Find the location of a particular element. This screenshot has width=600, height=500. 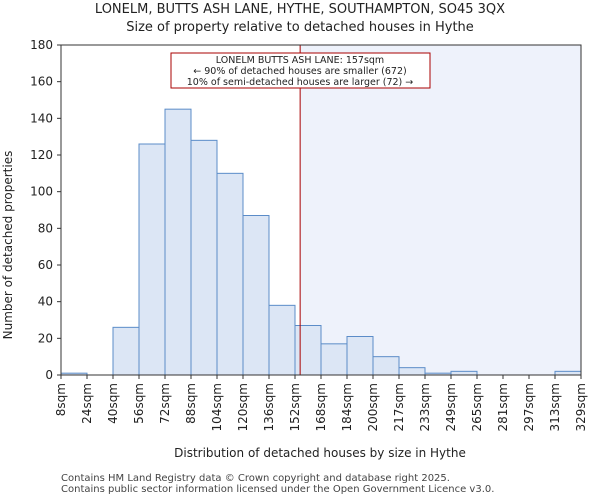

x-tick-label: 56sqm is located at coordinates (139, 403).